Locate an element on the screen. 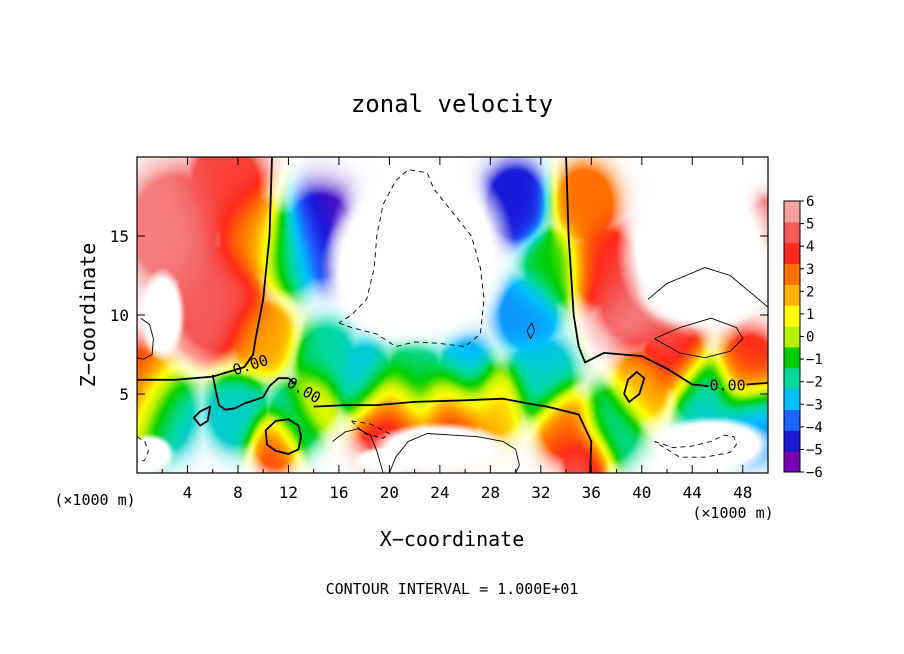 The width and height of the screenshot is (904, 654). colorbar-label: −5 is located at coordinates (814, 450).